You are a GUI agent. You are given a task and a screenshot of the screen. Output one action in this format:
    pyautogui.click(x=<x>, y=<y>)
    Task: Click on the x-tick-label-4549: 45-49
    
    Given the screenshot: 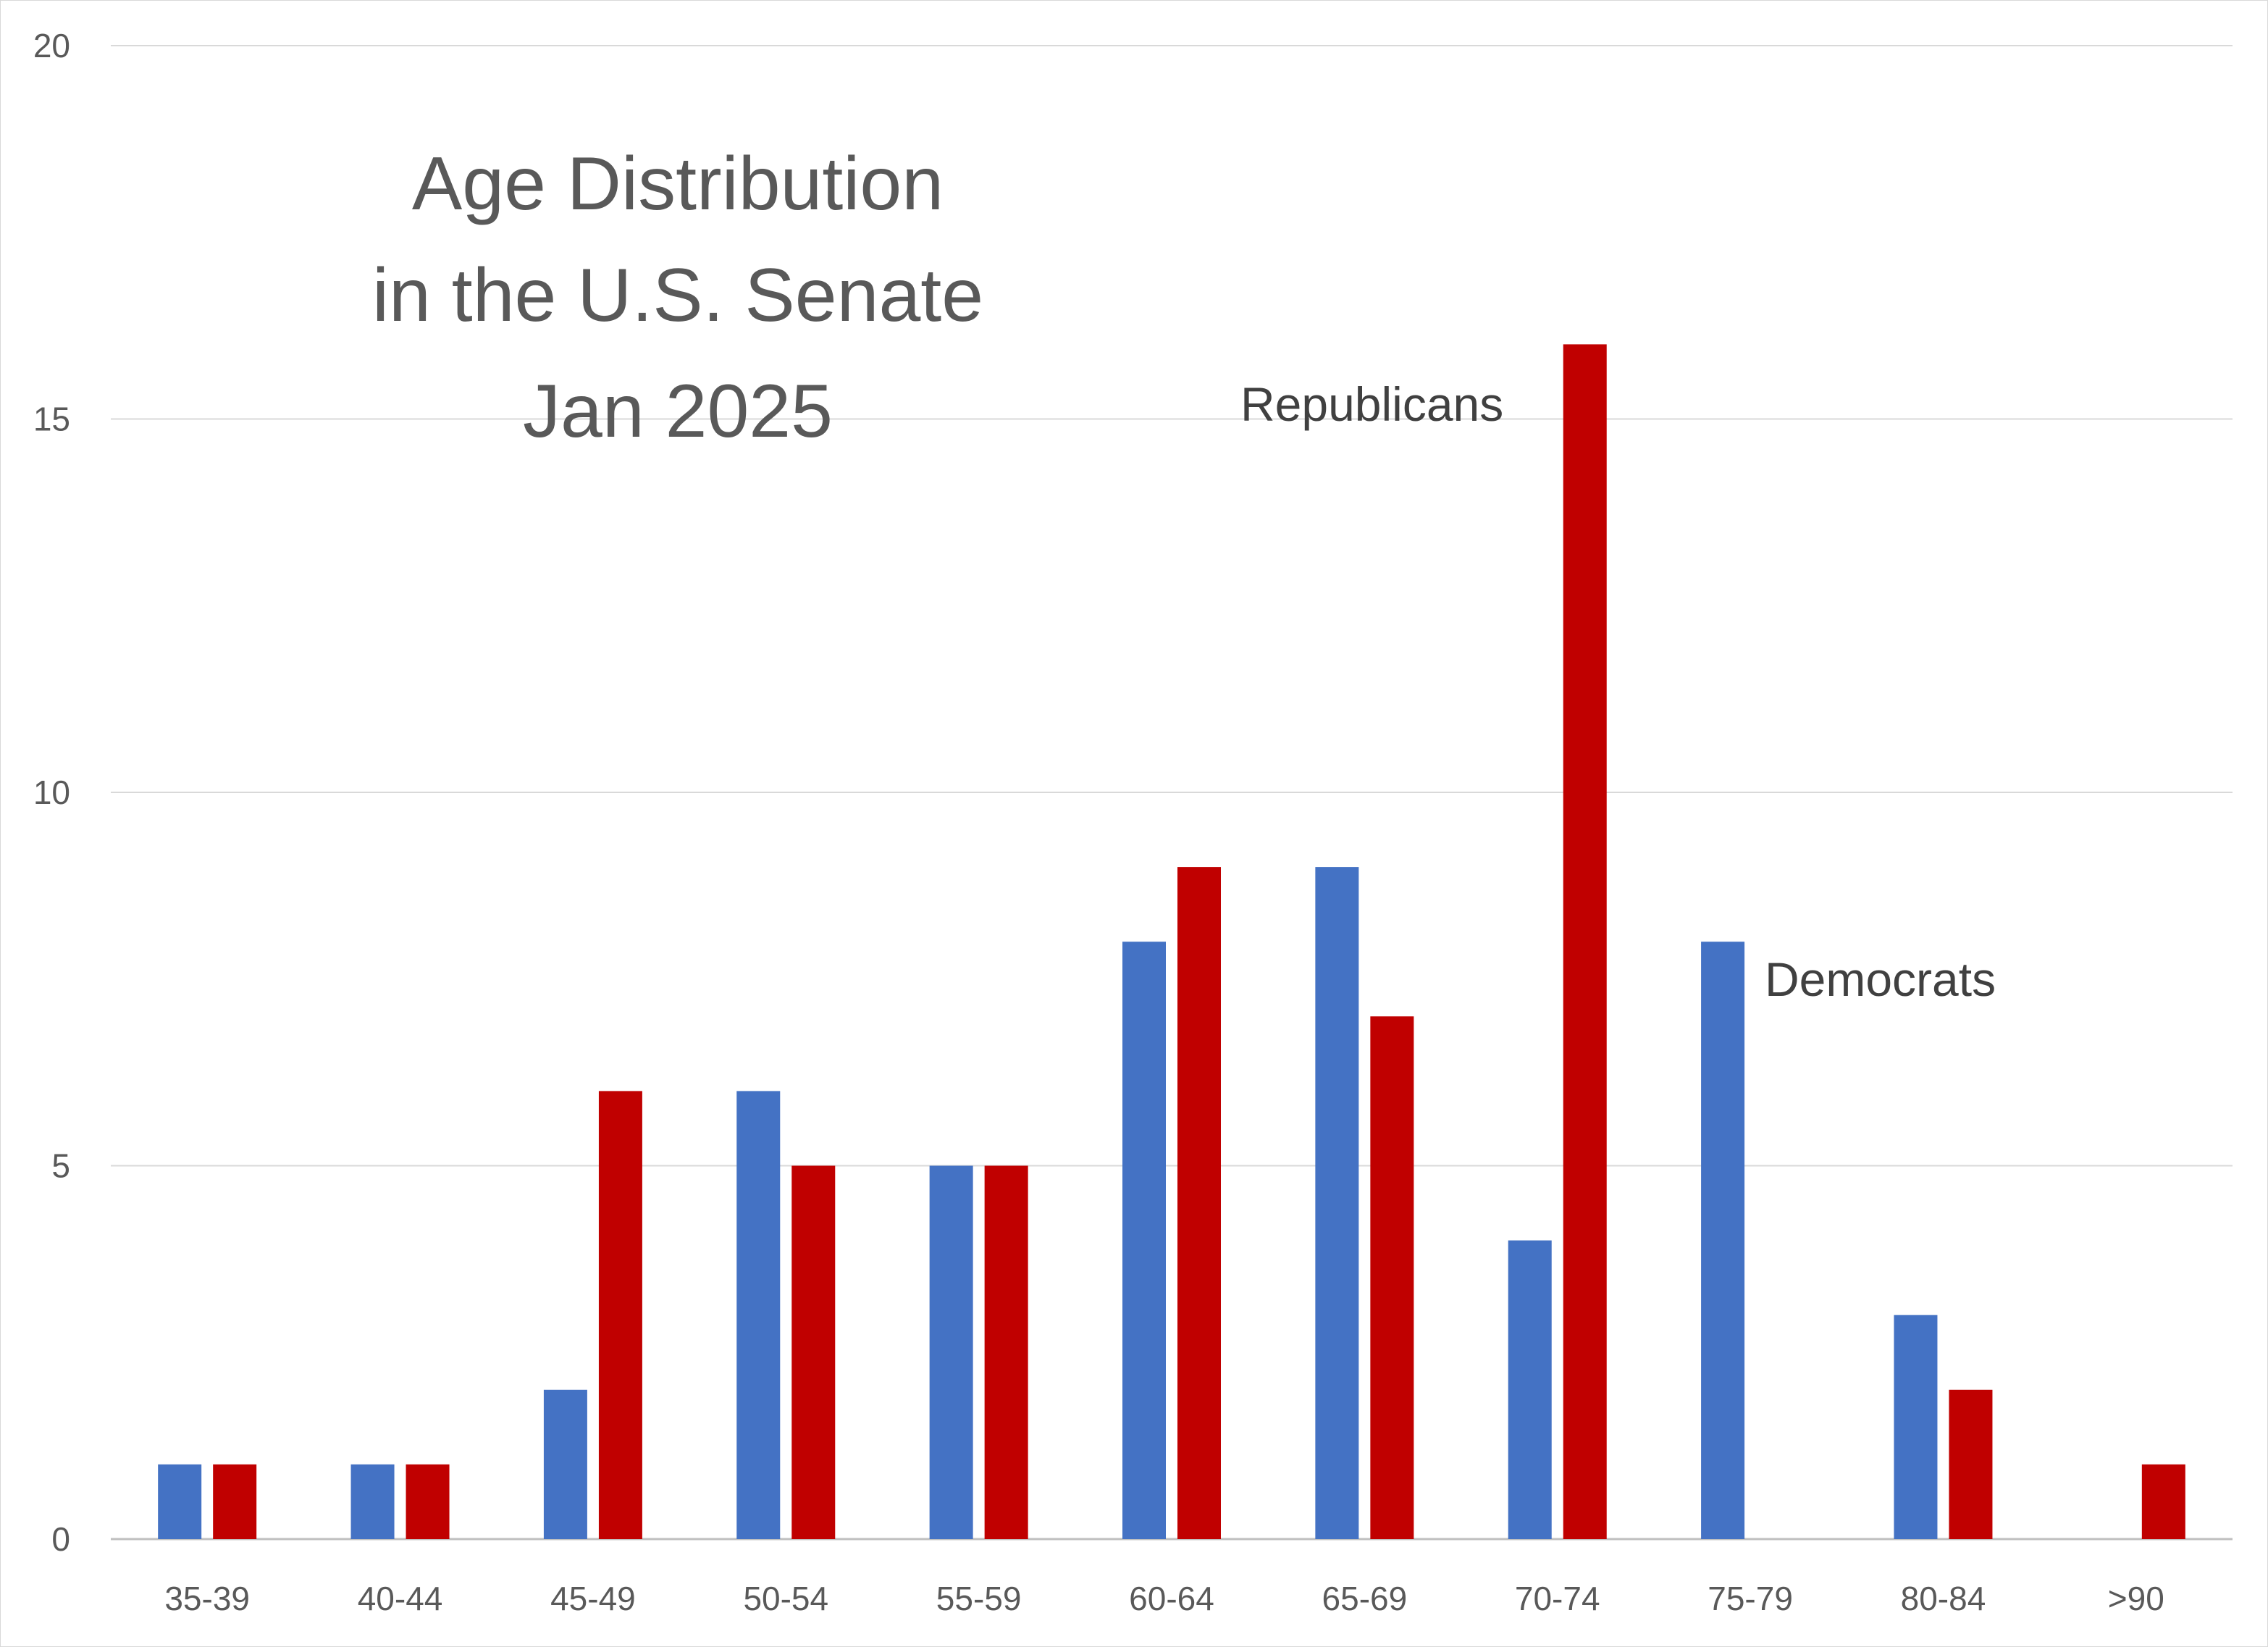 What is the action you would take?
    pyautogui.click(x=593, y=1598)
    